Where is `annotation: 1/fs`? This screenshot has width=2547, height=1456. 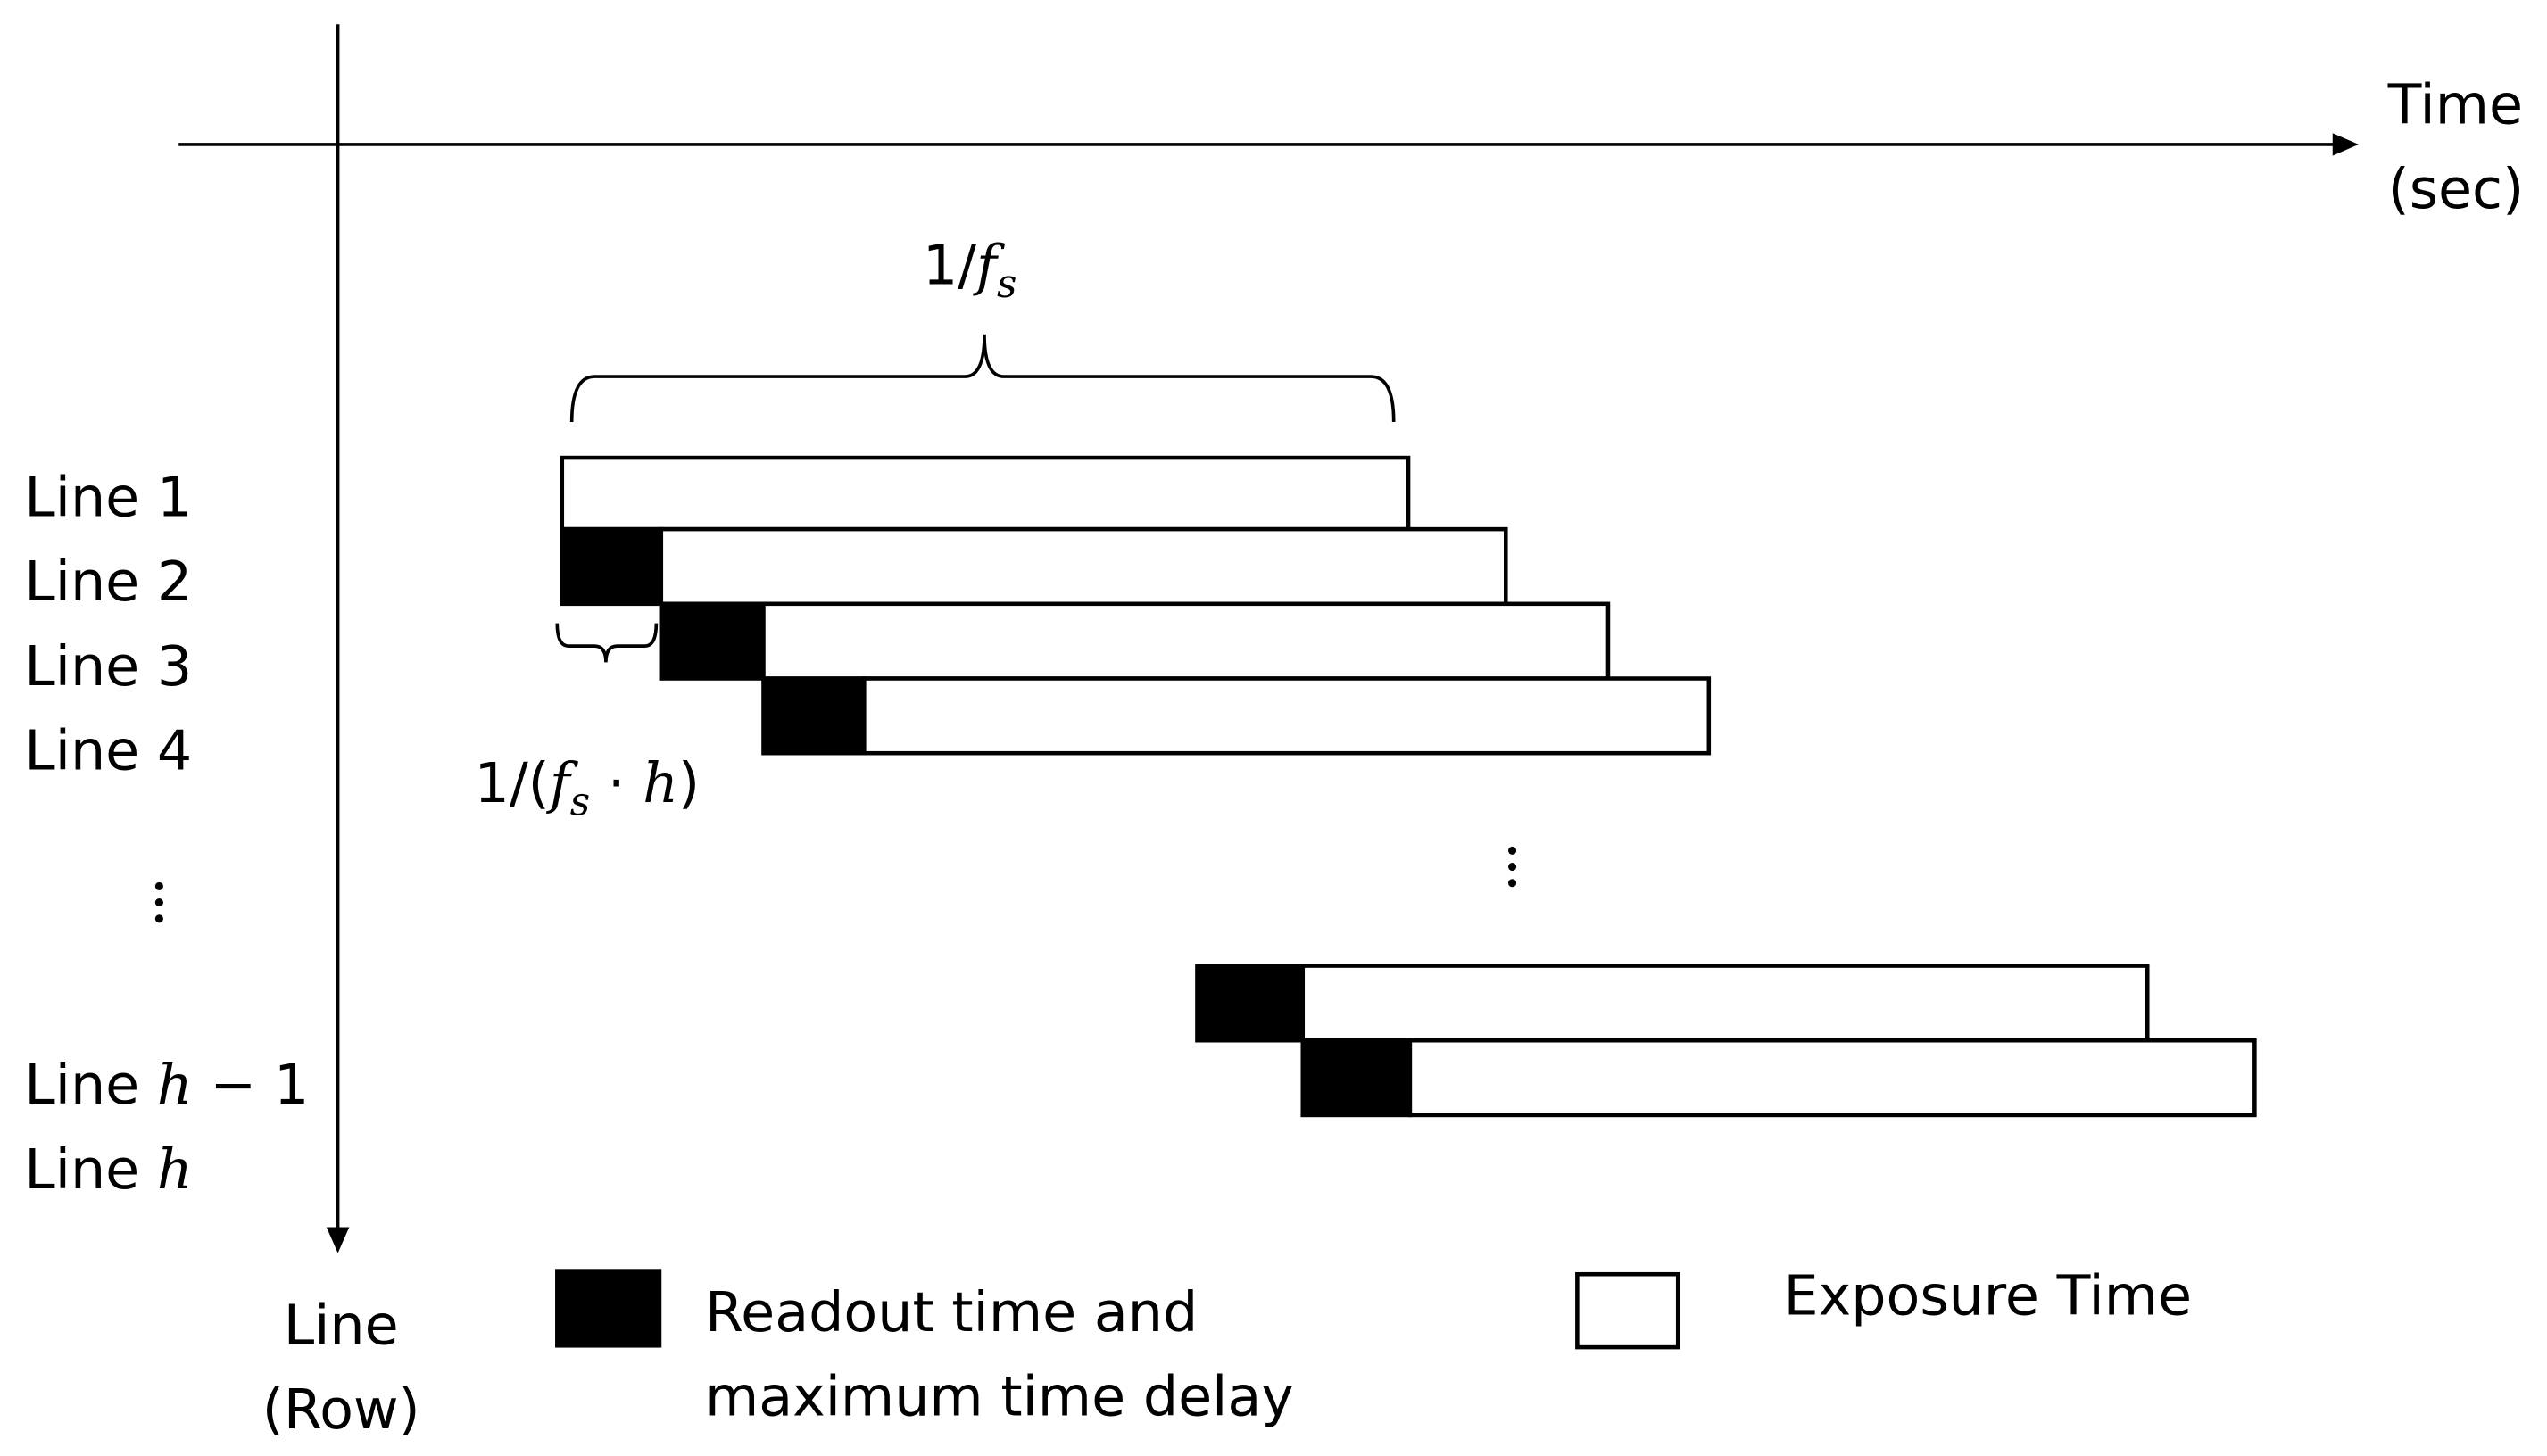 annotation: 1/fs is located at coordinates (970, 270).